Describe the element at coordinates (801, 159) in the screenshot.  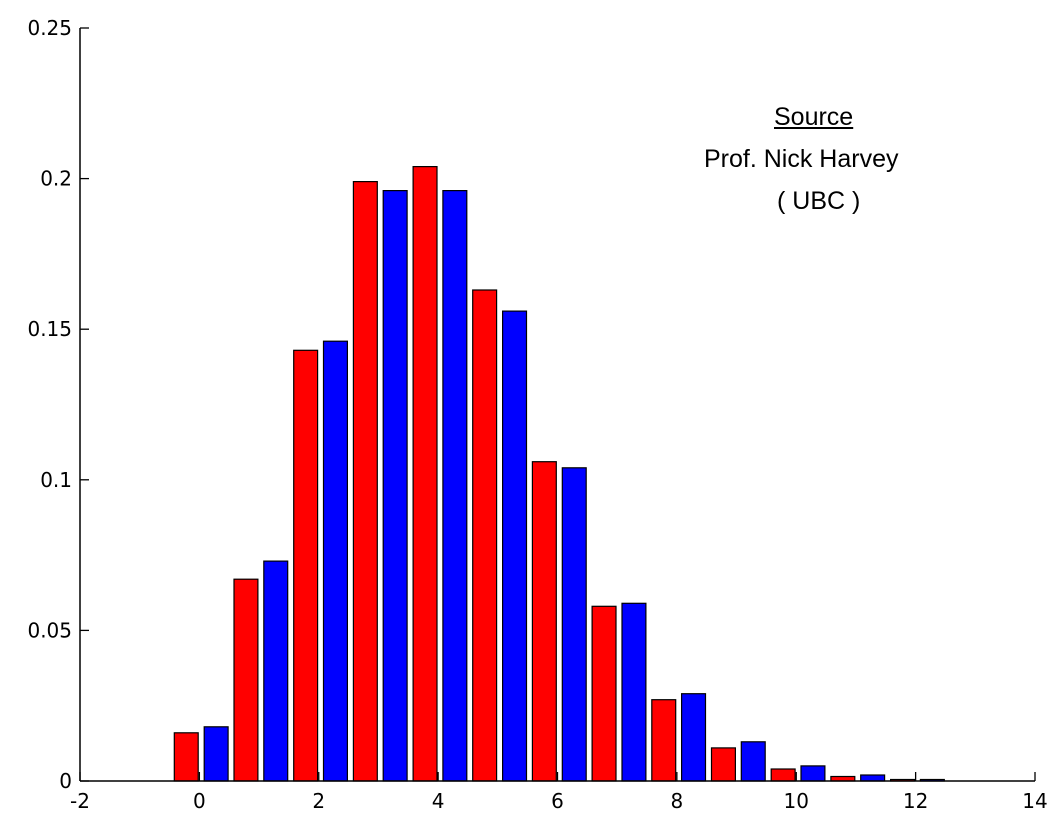
I see `source-line-name: Prof. Nick Harvey` at that location.